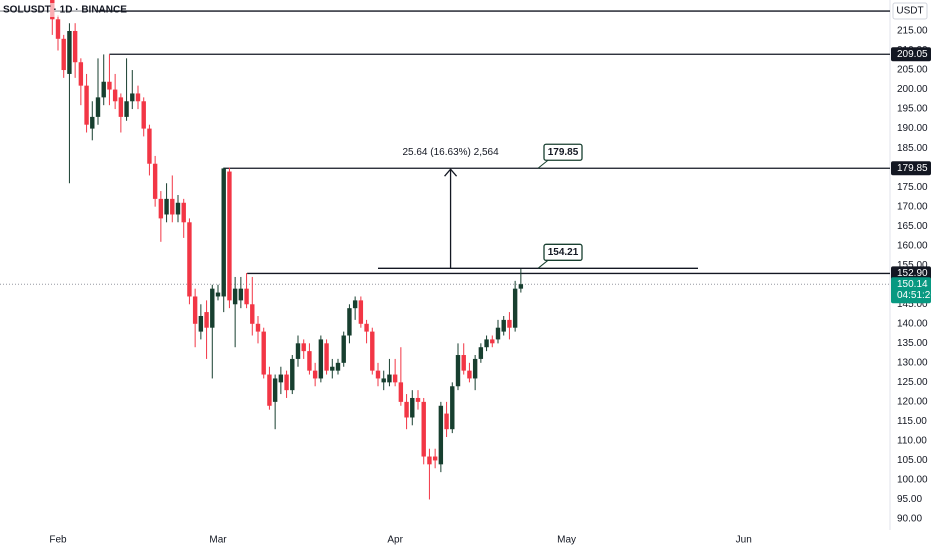  What do you see at coordinates (58, 540) in the screenshot?
I see `x-tick-label: Feb` at bounding box center [58, 540].